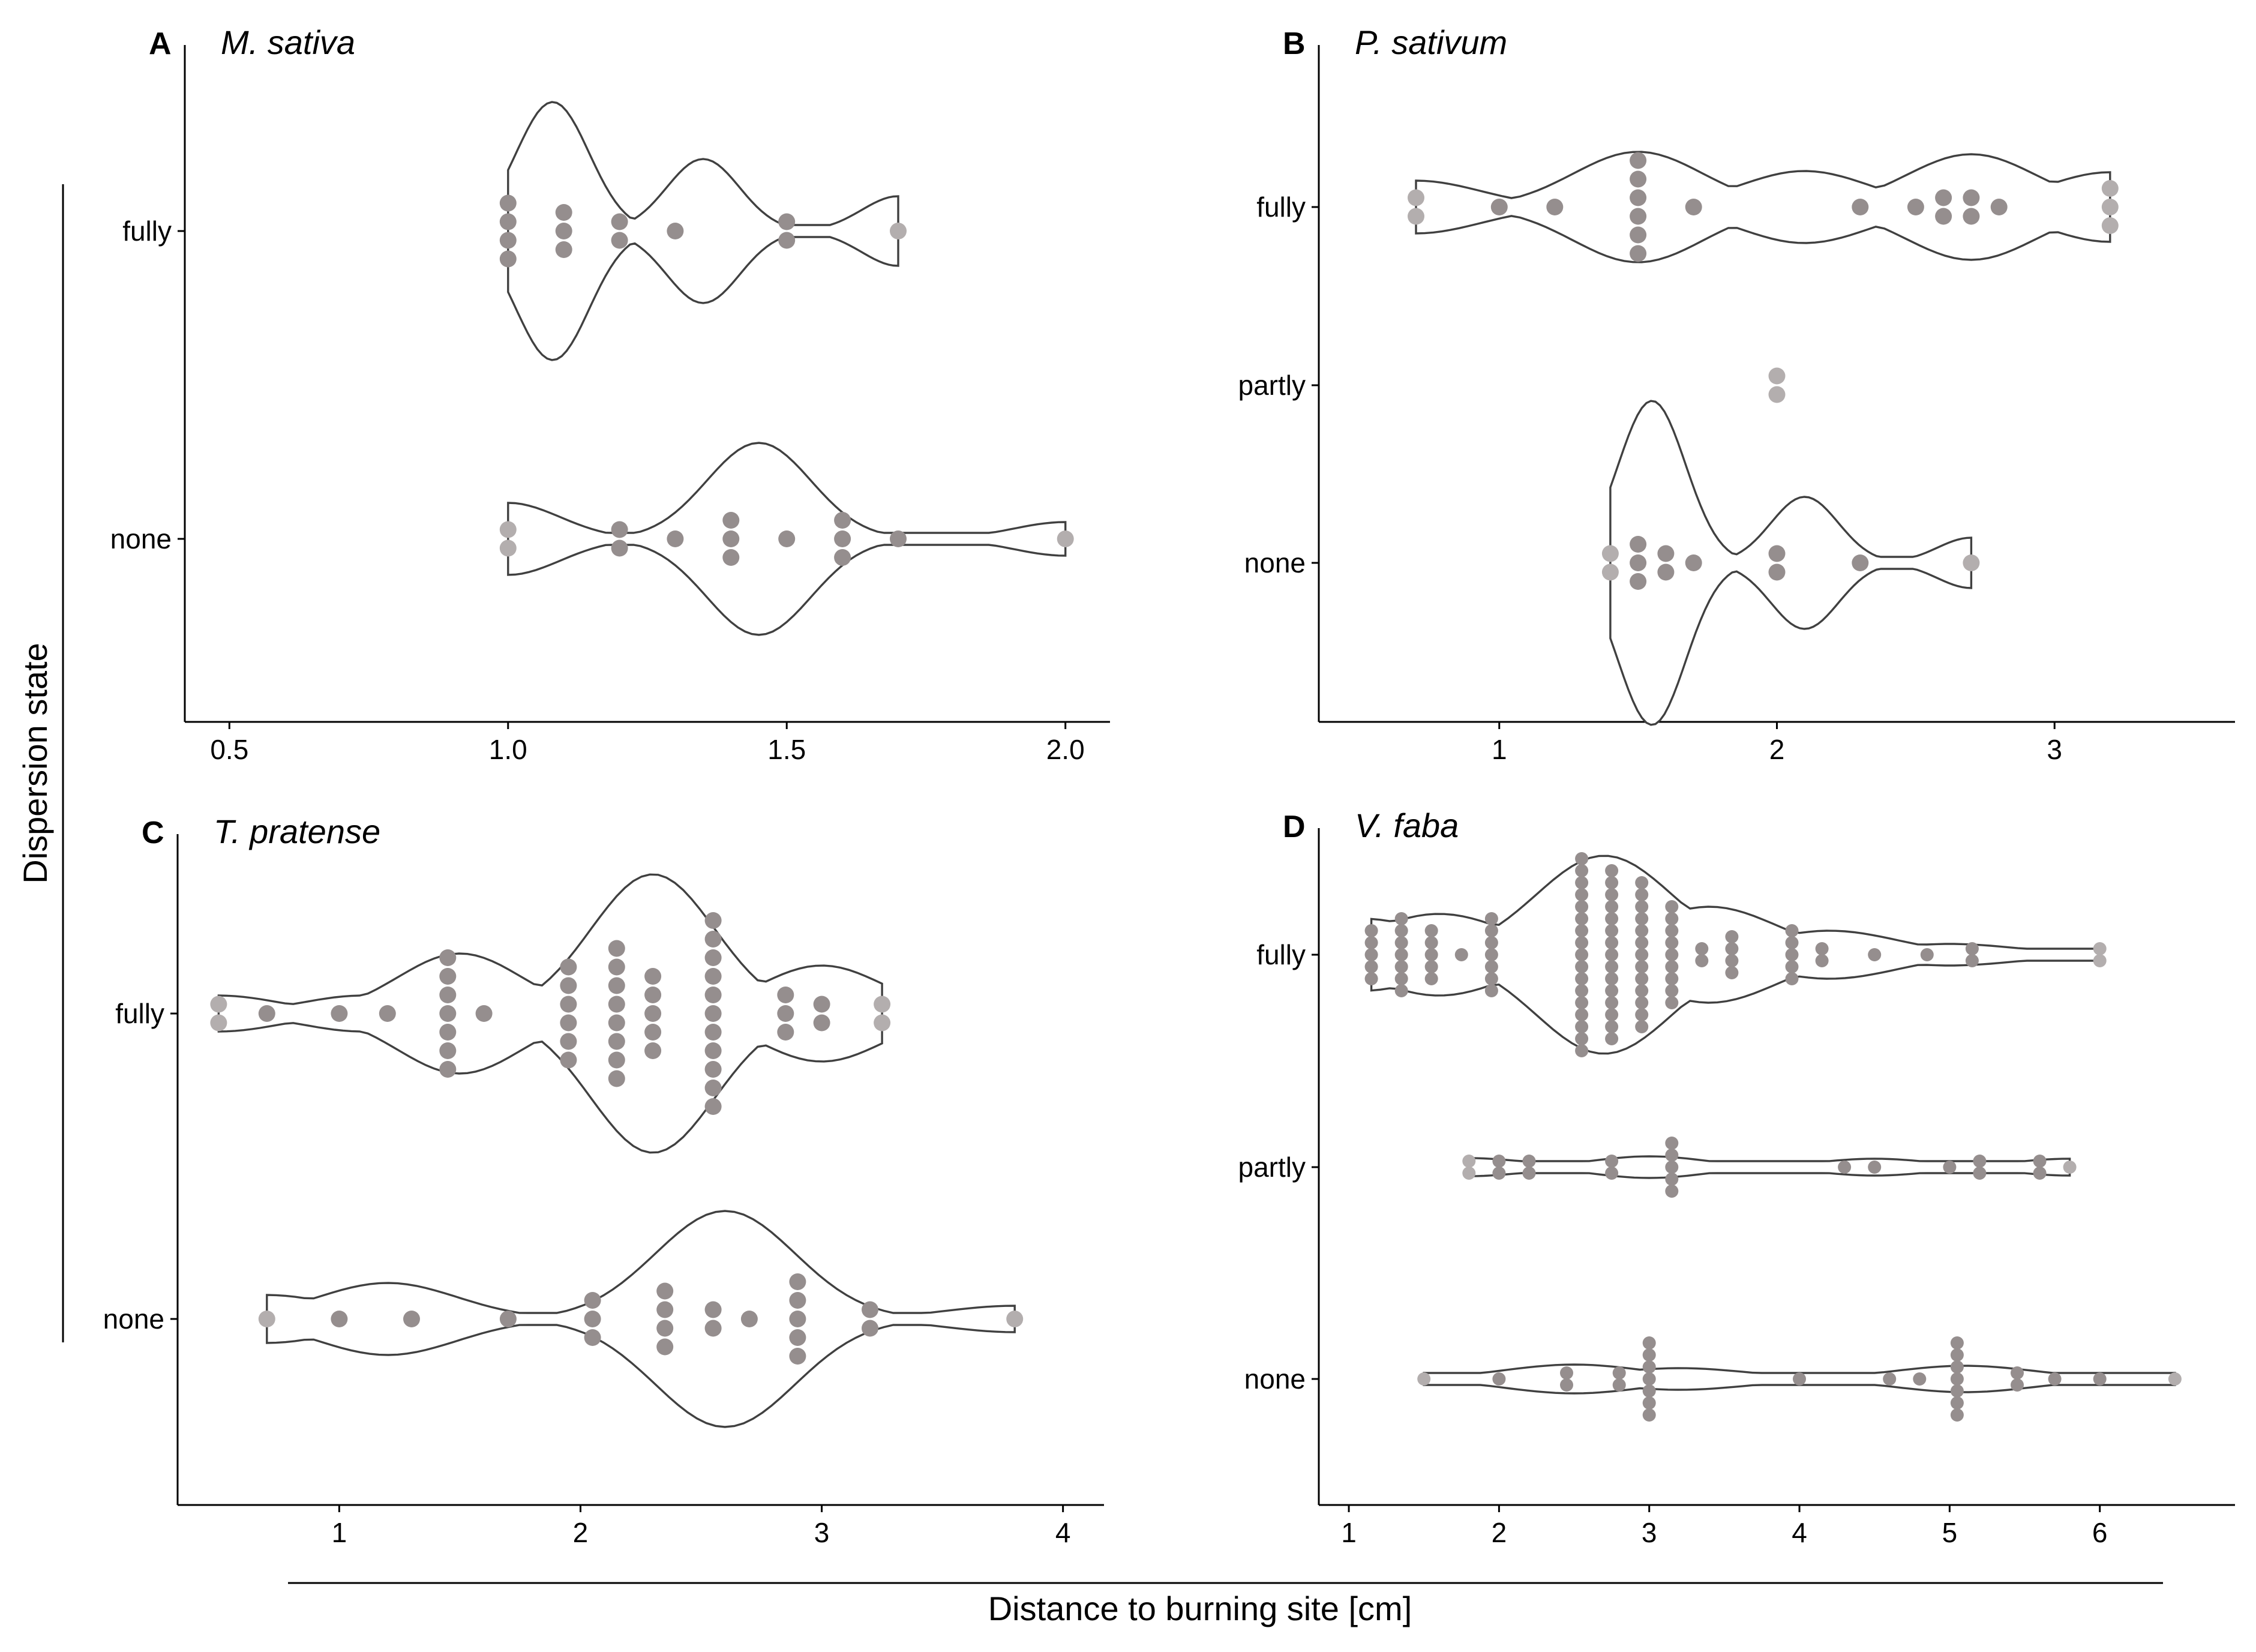  I want to click on panel-letter: C, so click(153, 832).